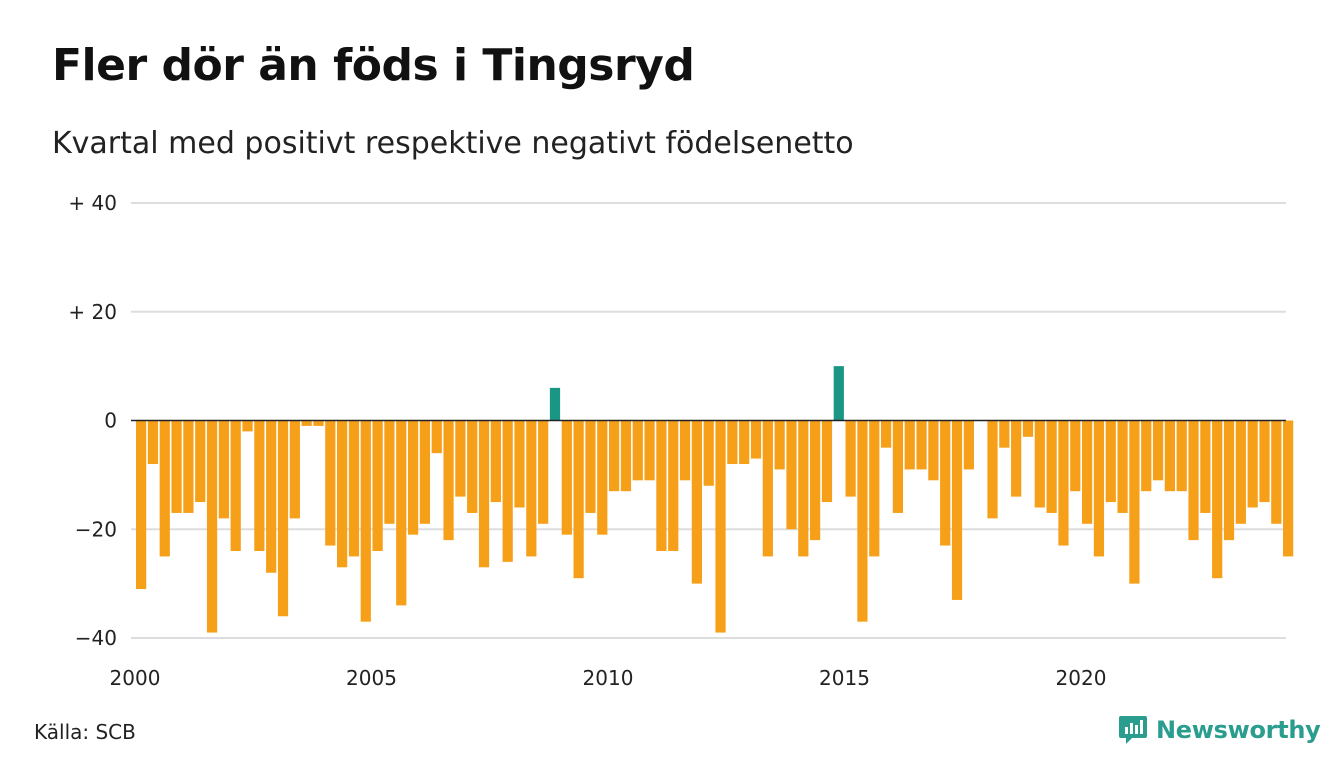 This screenshot has width=1340, height=780. I want to click on x-tick-label: 2000, so click(135, 678).